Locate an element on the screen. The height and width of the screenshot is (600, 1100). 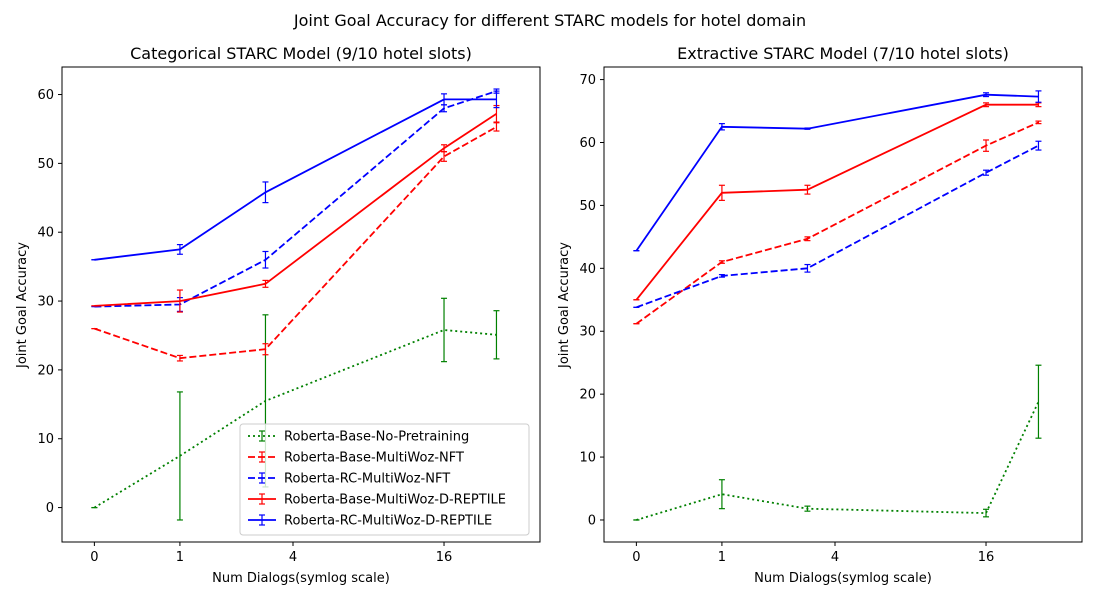
right-x-axis-label: Num Dialogs(symlog scale) is located at coordinates (843, 578).